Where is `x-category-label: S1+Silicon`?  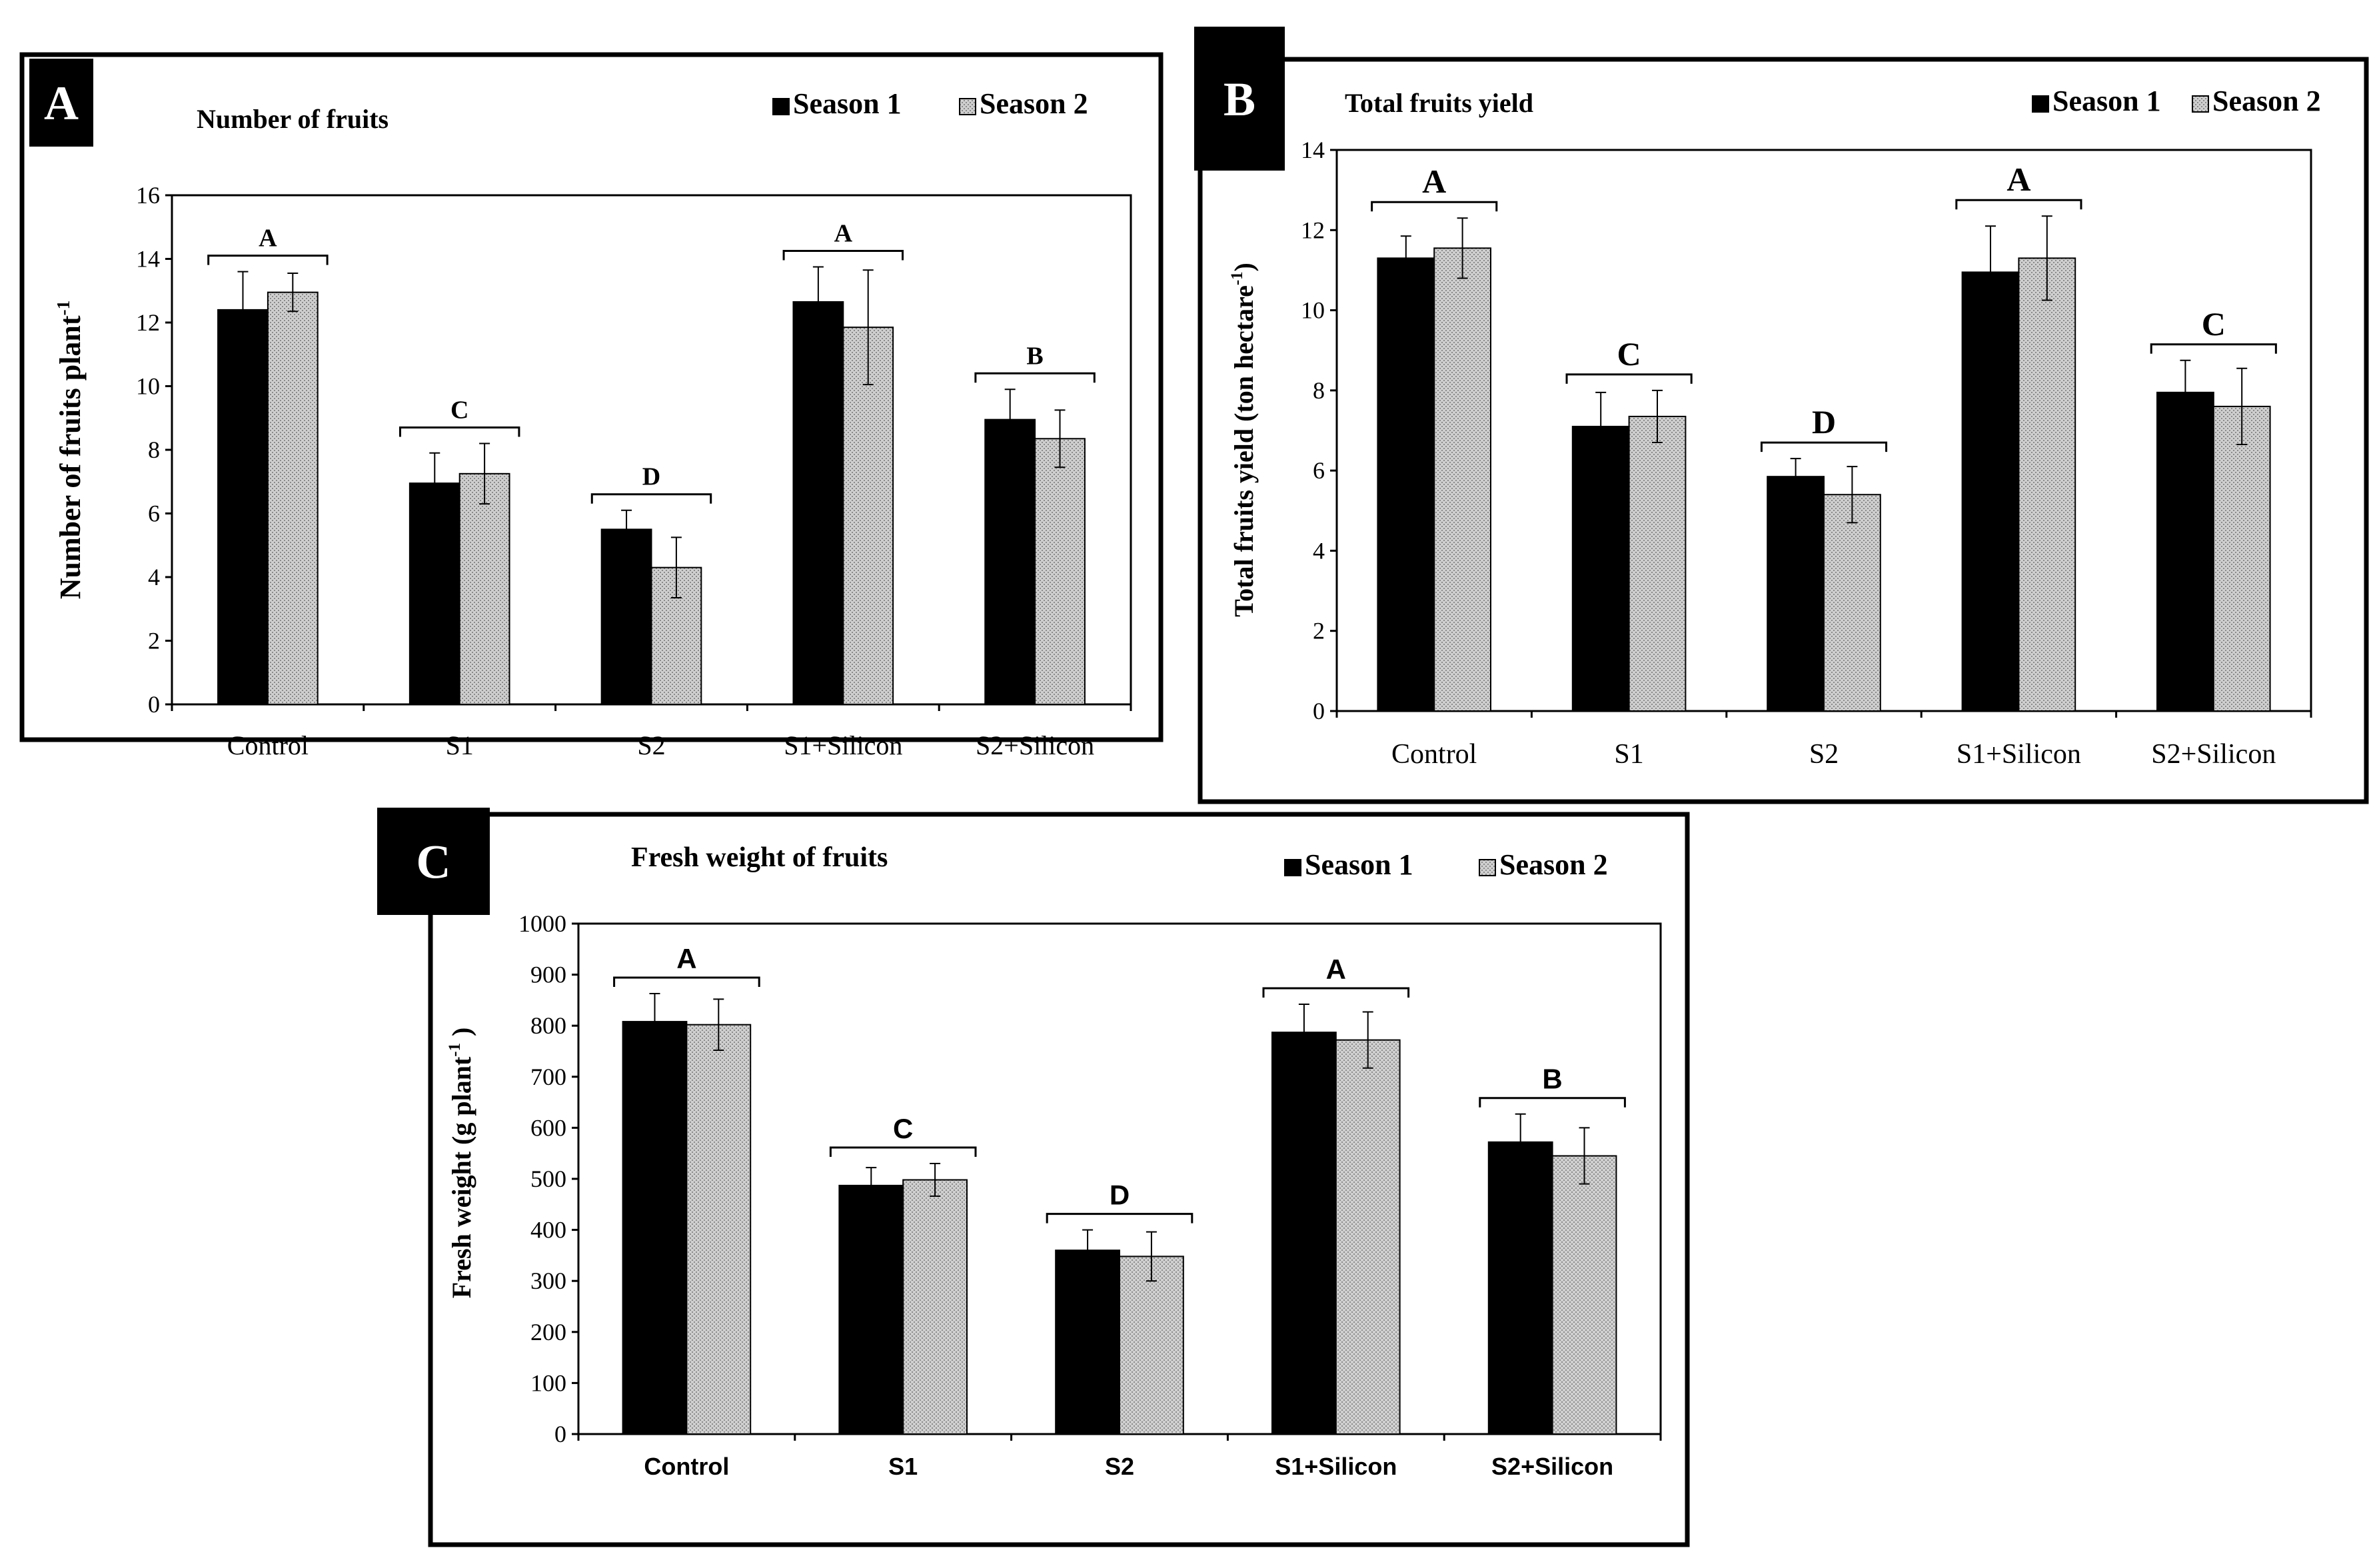
x-category-label: S1+Silicon is located at coordinates (2019, 755).